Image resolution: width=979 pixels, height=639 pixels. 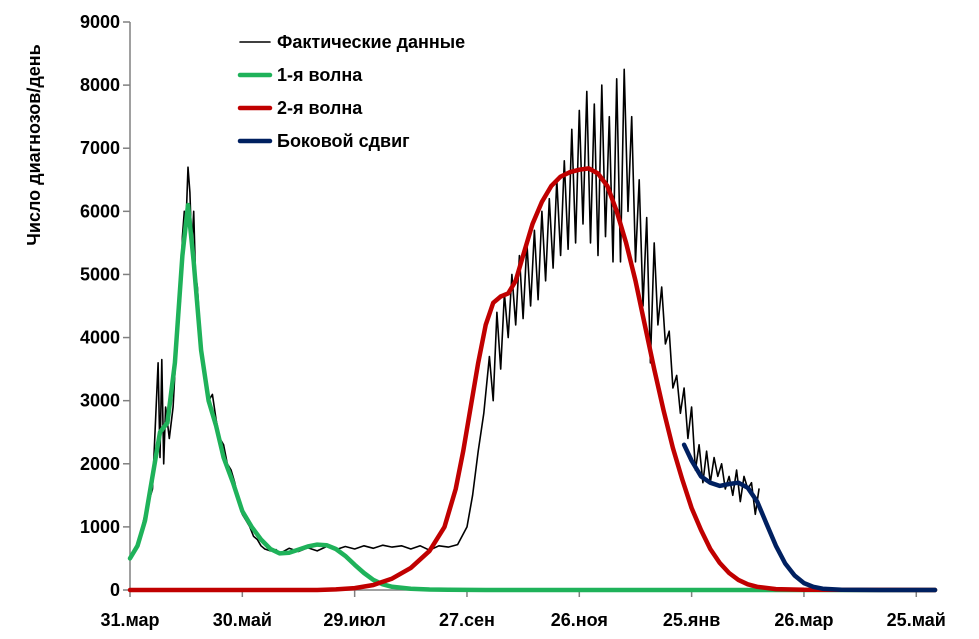 I want to click on y-axis-title: Число диагнозов/день, so click(x=34, y=144).